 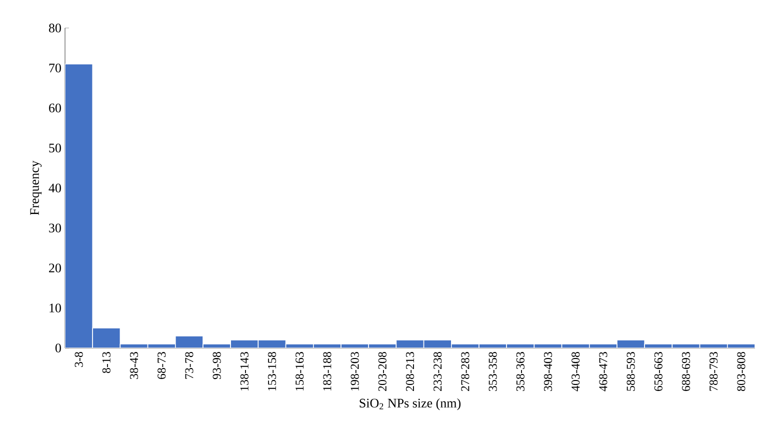 What do you see at coordinates (410, 404) in the screenshot?
I see `x-axis-title: SiO$_{2}$ NPs size (nm)` at bounding box center [410, 404].